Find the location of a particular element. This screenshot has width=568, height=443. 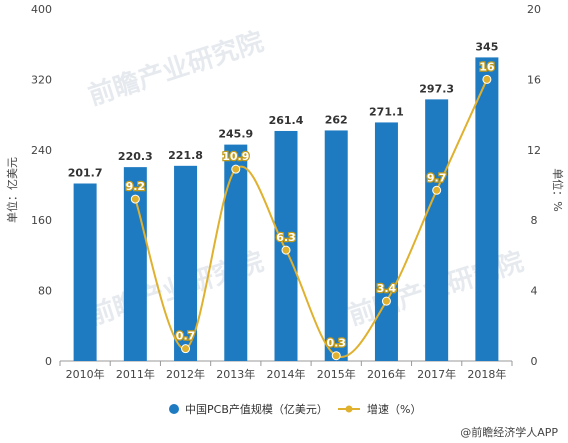

x-tick-label: 2011年 is located at coordinates (135, 374).